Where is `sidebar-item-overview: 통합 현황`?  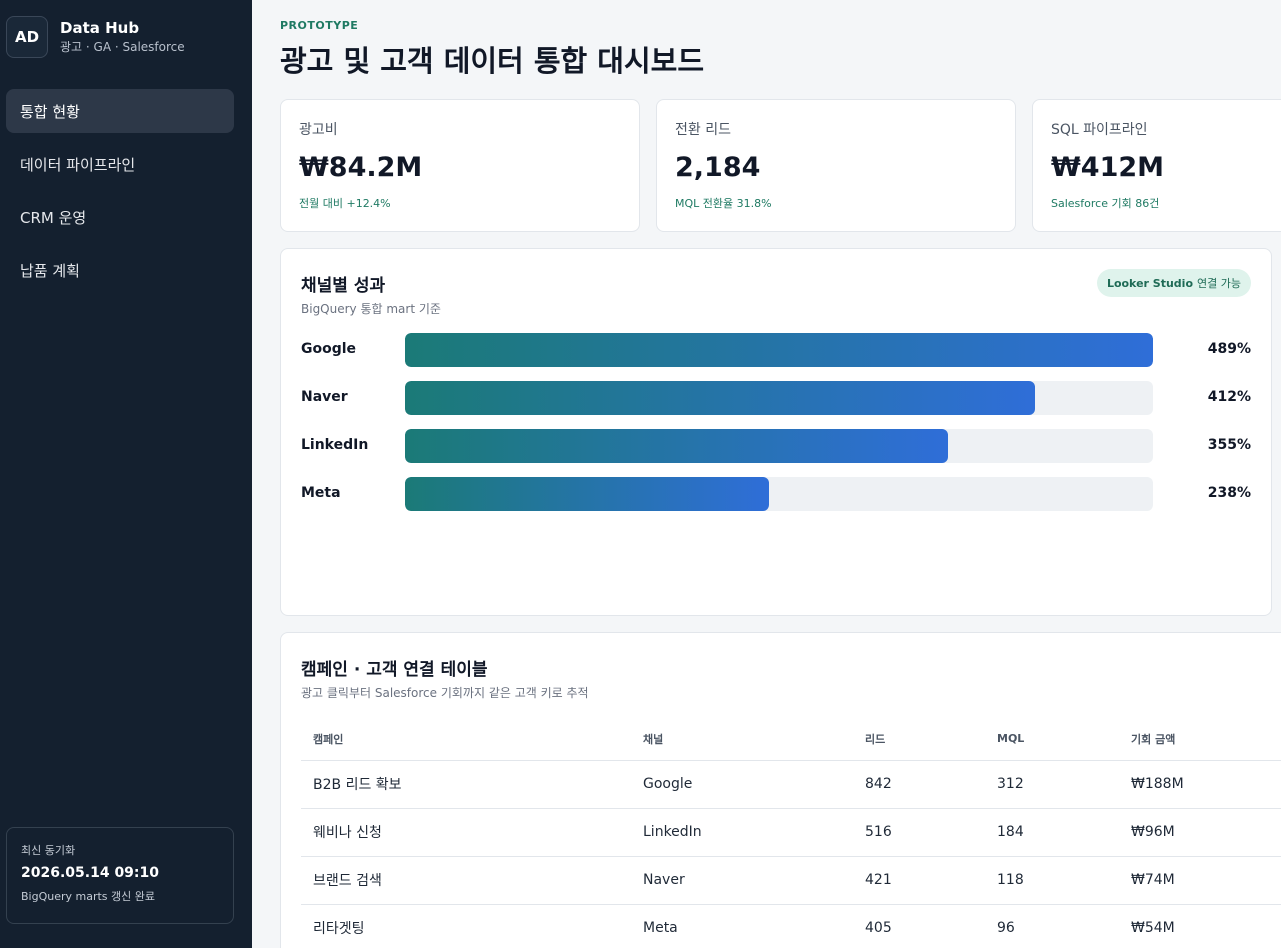
sidebar-item-overview: 통합 현황 is located at coordinates (120, 111).